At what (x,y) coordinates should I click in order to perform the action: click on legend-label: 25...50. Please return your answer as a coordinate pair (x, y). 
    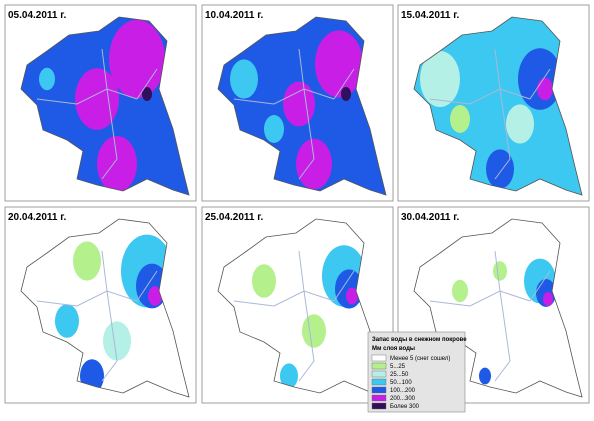
    Looking at the image, I should click on (399, 375).